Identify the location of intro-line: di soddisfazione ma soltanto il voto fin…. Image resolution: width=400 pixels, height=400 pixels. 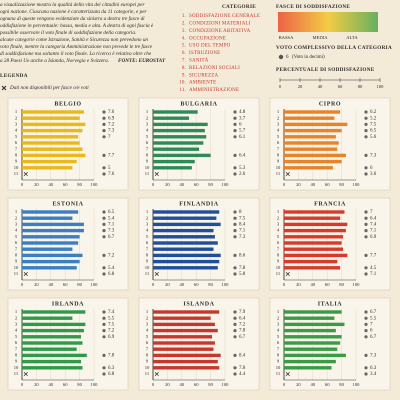
(76, 53).